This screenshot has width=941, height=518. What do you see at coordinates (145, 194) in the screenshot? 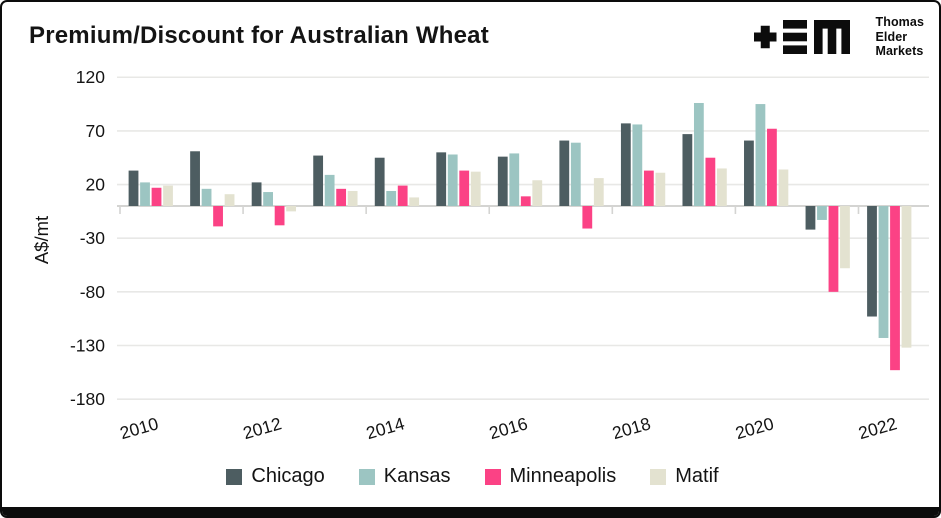
I see `bar-kansas-2010` at bounding box center [145, 194].